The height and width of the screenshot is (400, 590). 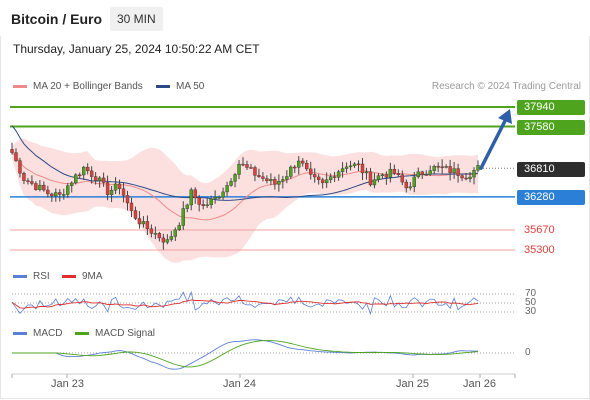 I want to click on xaxis-label: Jan 26, so click(x=480, y=384).